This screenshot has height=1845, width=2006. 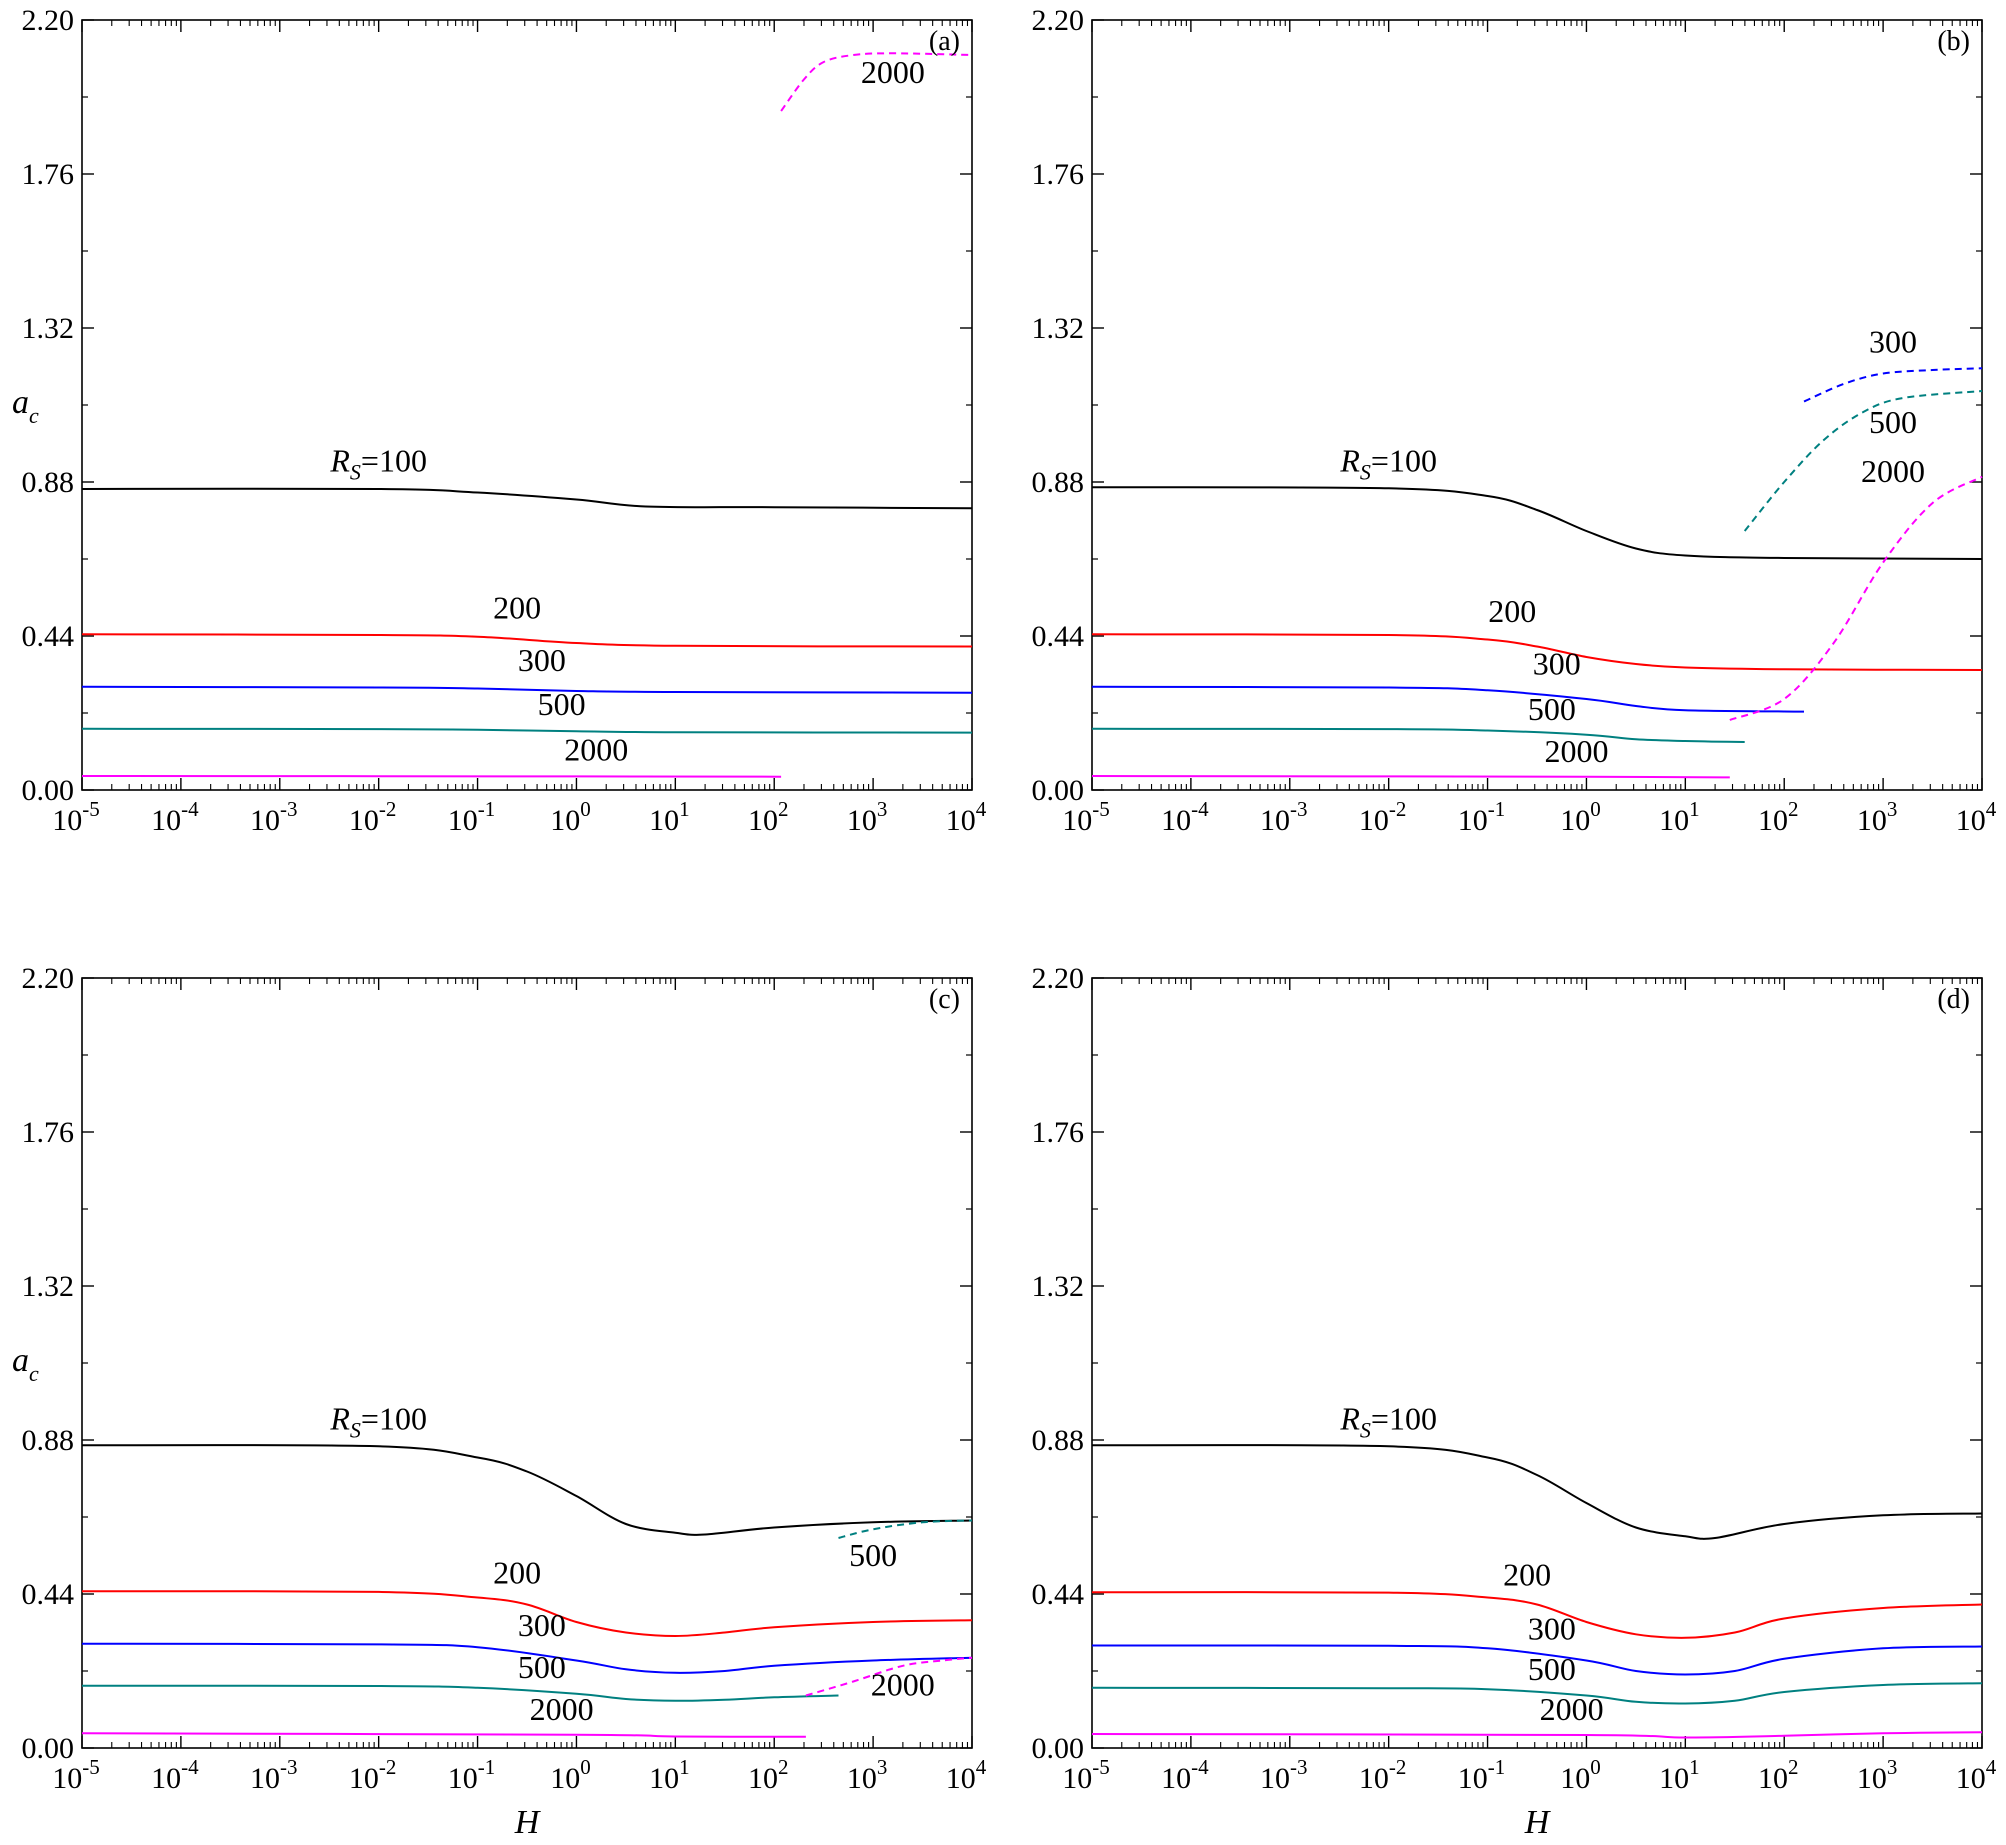 What do you see at coordinates (1953, 41) in the screenshot?
I see `panel-letter: (b)` at bounding box center [1953, 41].